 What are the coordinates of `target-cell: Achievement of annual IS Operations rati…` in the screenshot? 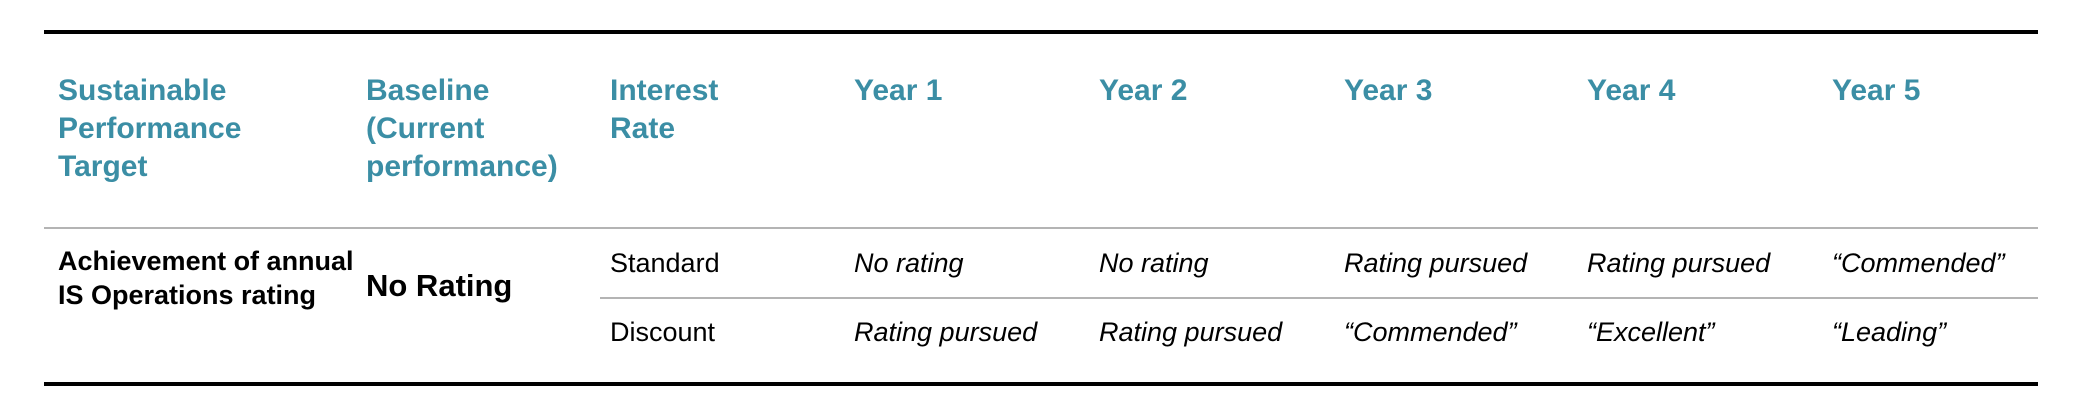 It's located at (206, 278).